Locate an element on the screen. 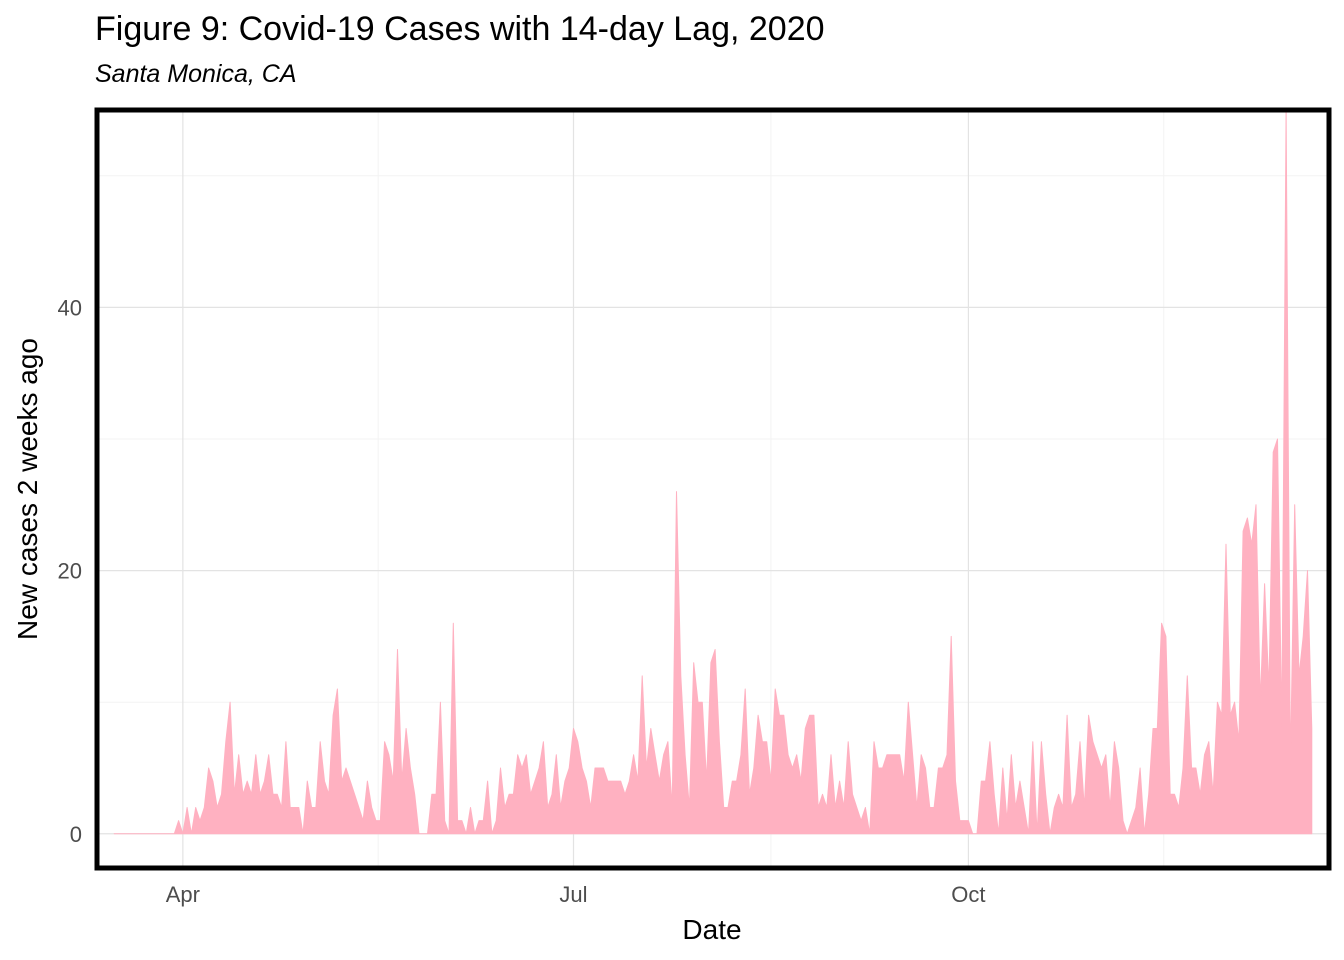  chart-subtitle: Santa Monica, CA is located at coordinates (196, 74).